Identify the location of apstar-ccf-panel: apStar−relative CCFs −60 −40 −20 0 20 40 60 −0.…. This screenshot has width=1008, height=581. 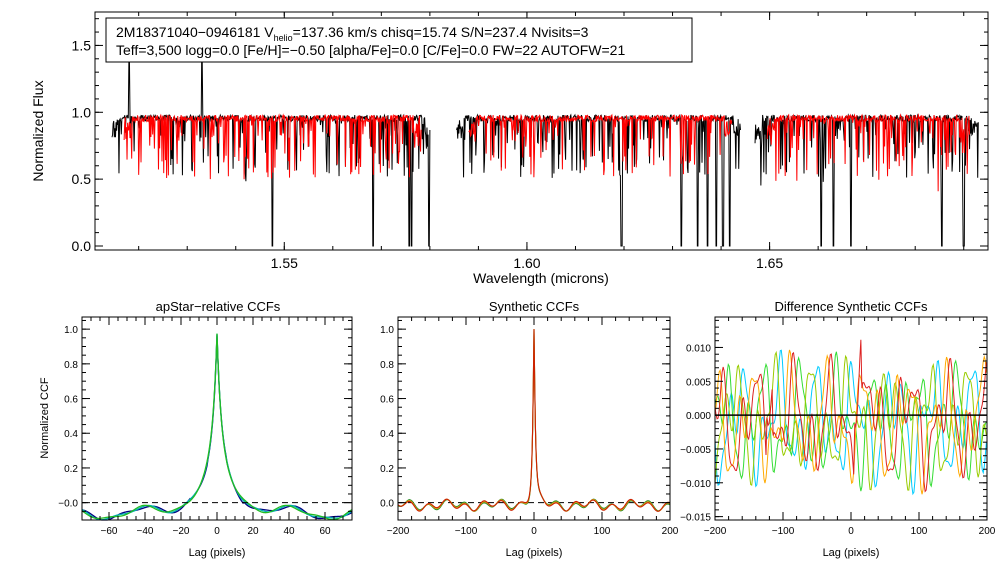
(196, 429).